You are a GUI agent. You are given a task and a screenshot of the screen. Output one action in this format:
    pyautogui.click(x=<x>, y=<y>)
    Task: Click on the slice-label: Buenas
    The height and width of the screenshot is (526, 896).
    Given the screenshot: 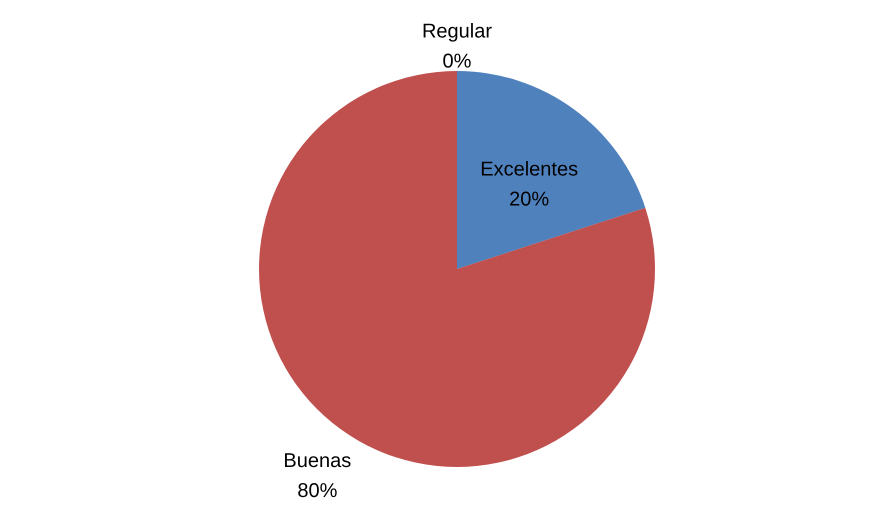 What is the action you would take?
    pyautogui.click(x=317, y=461)
    